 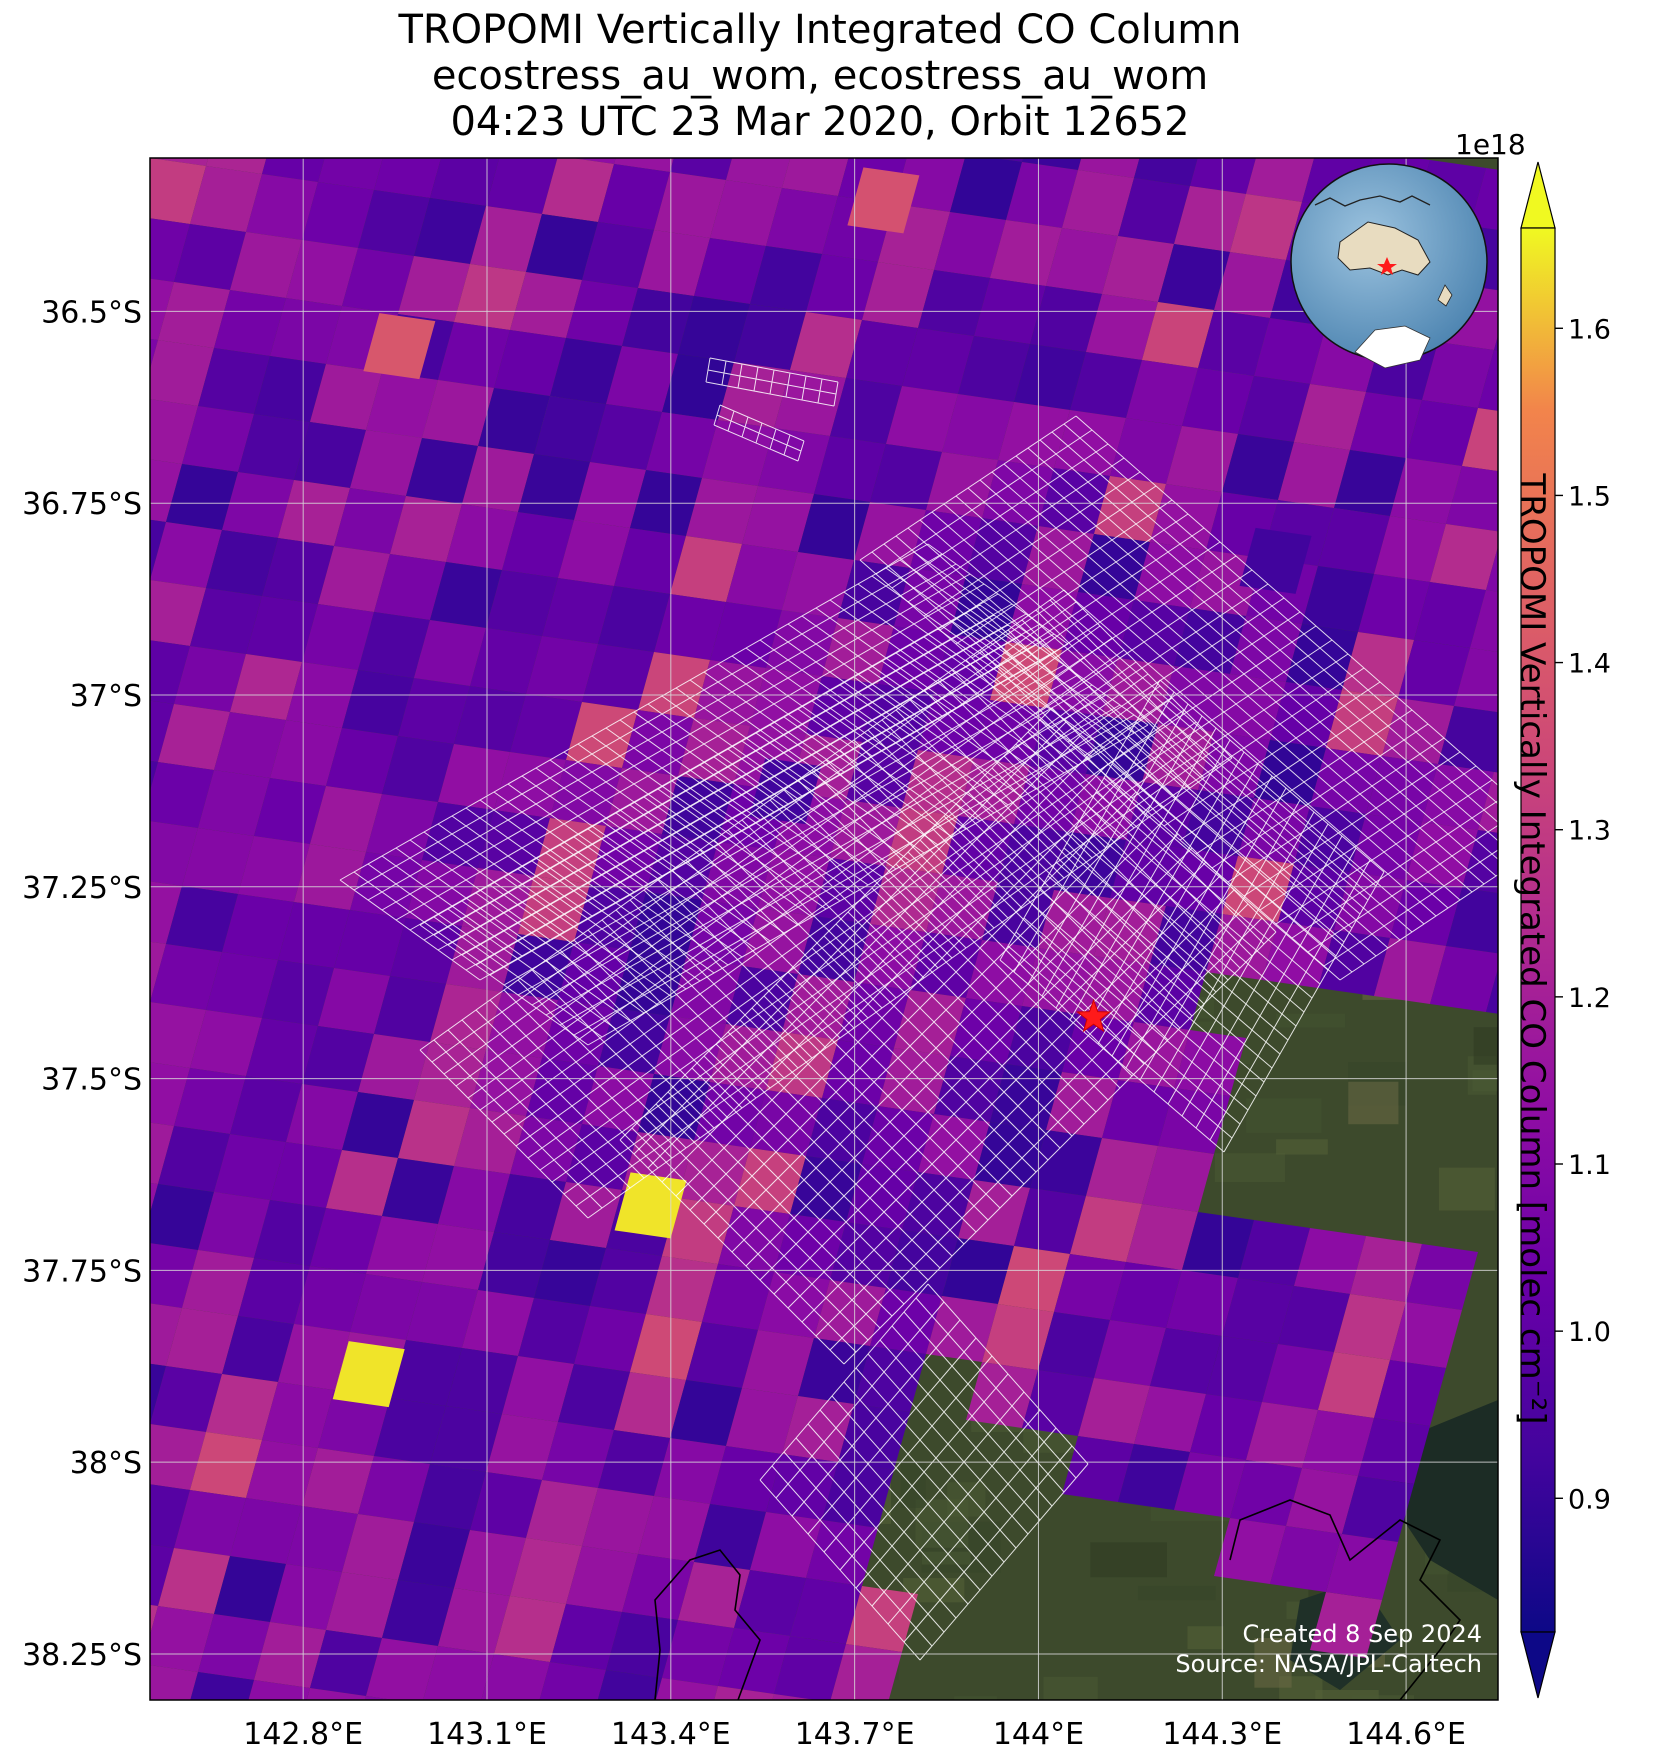 What do you see at coordinates (487, 1732) in the screenshot?
I see `x-tick-label: 143.1°E` at bounding box center [487, 1732].